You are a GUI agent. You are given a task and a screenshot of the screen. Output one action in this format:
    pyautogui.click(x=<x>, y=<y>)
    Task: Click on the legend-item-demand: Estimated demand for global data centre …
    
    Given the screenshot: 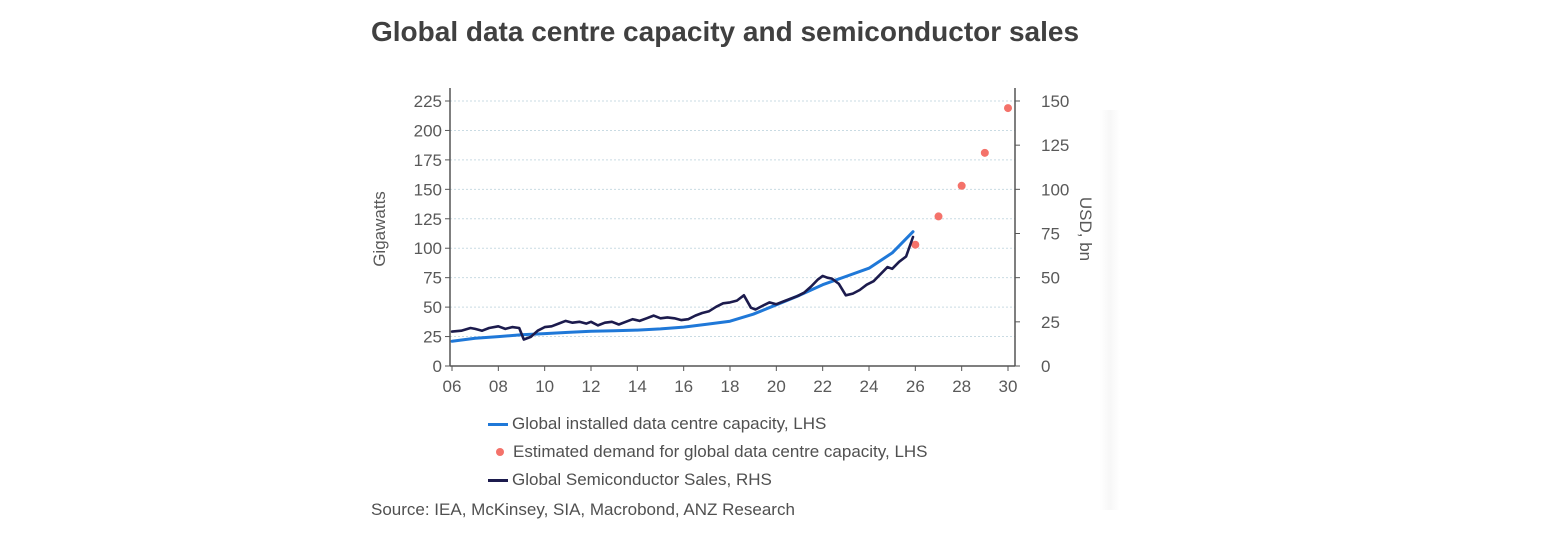 What is the action you would take?
    pyautogui.click(x=708, y=452)
    